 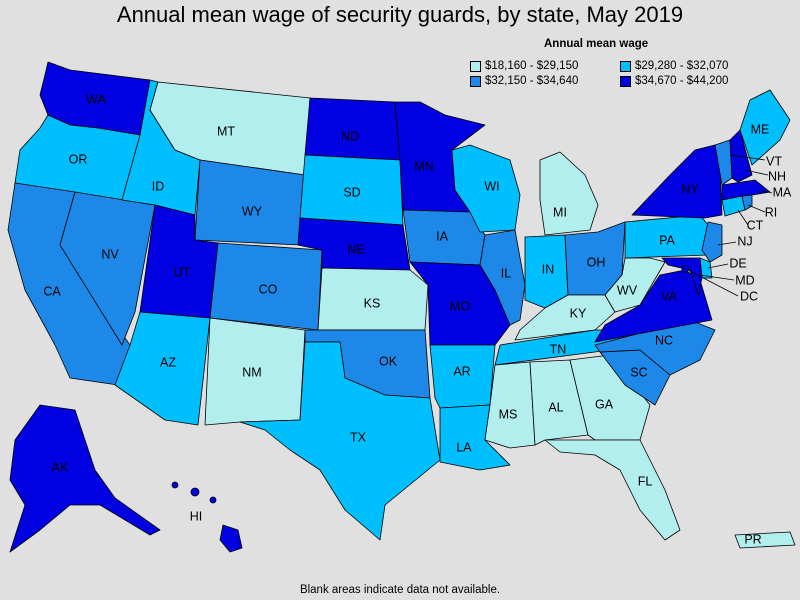 I want to click on legend-item-3: $32,150 - $34,640, so click(x=545, y=81).